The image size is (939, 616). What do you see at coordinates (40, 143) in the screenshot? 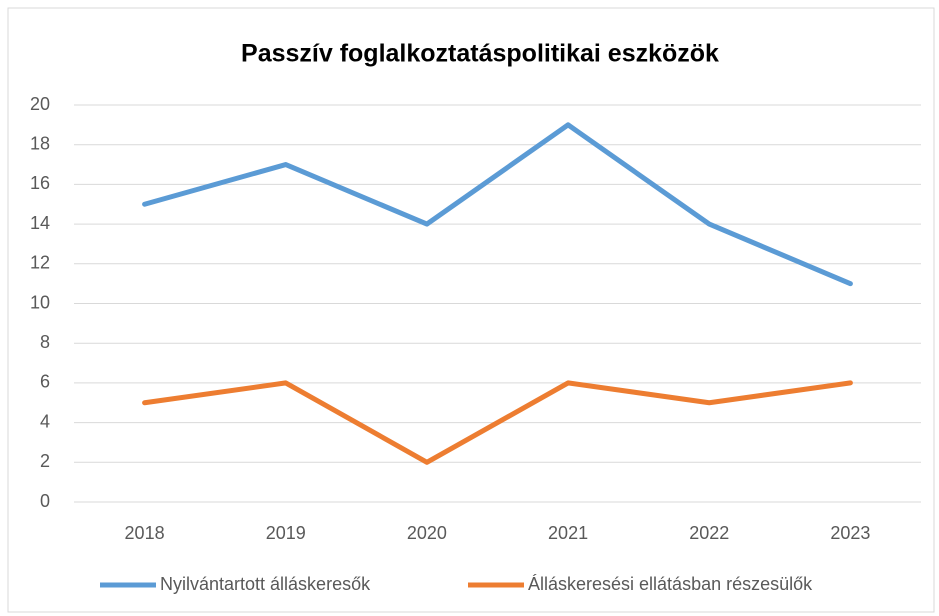
I see `y-tick-label: 18` at bounding box center [40, 143].